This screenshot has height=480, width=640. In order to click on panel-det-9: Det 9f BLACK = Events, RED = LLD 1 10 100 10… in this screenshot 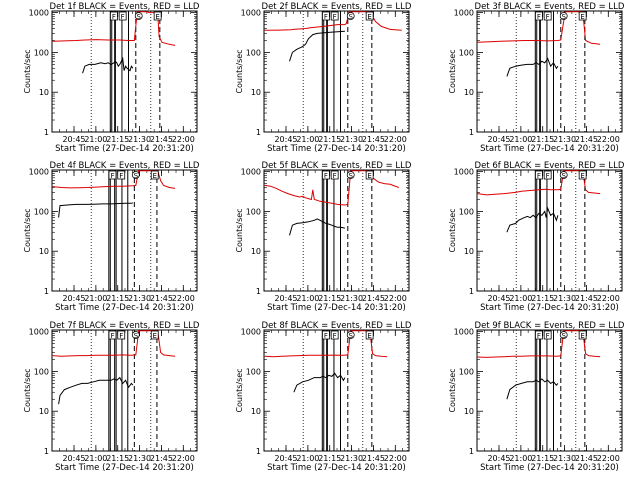, I will do `click(536, 397)`.